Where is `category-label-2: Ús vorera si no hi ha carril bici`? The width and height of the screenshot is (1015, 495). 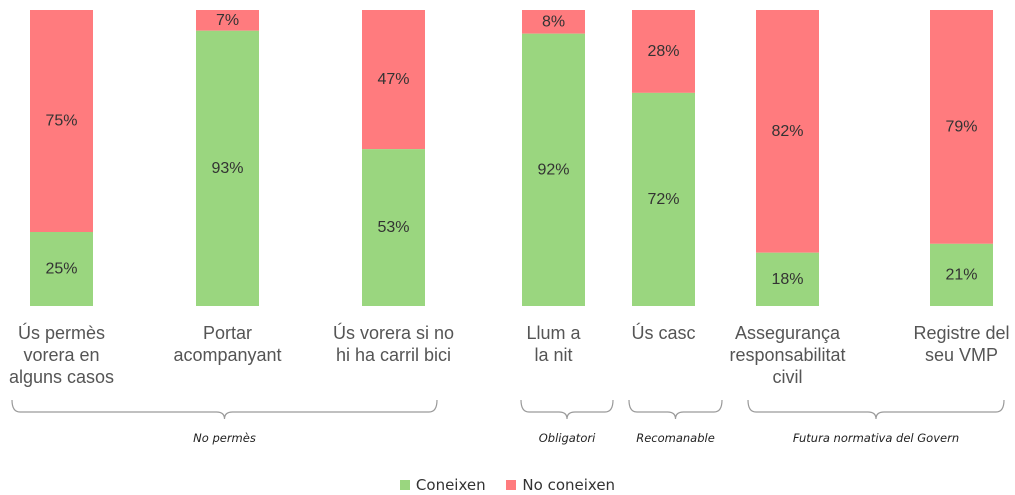 category-label-2: Ús vorera si no hi ha carril bici is located at coordinates (394, 344).